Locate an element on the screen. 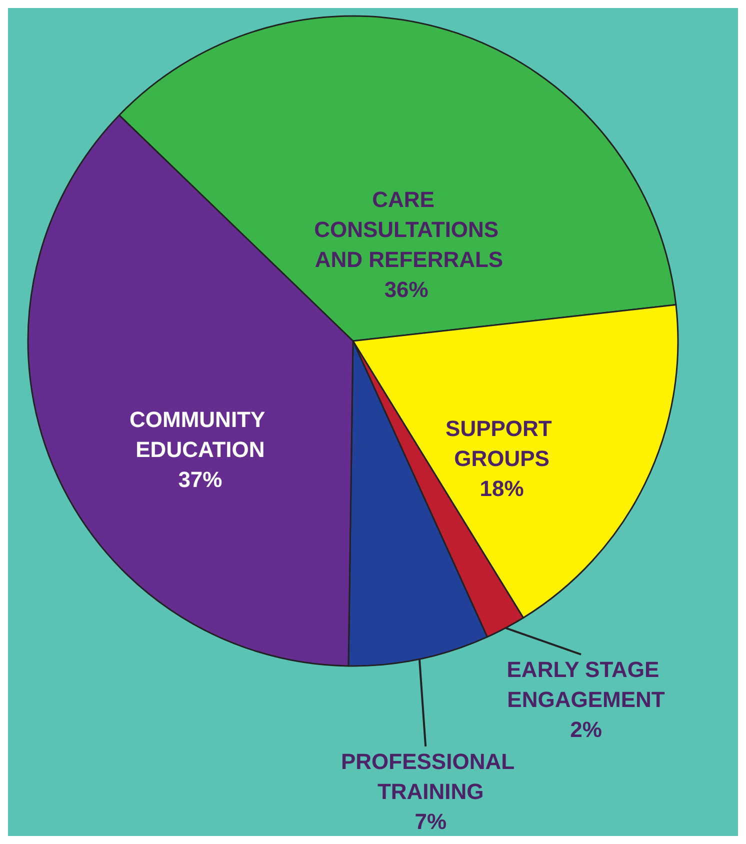  data-label: 37% is located at coordinates (200, 479).